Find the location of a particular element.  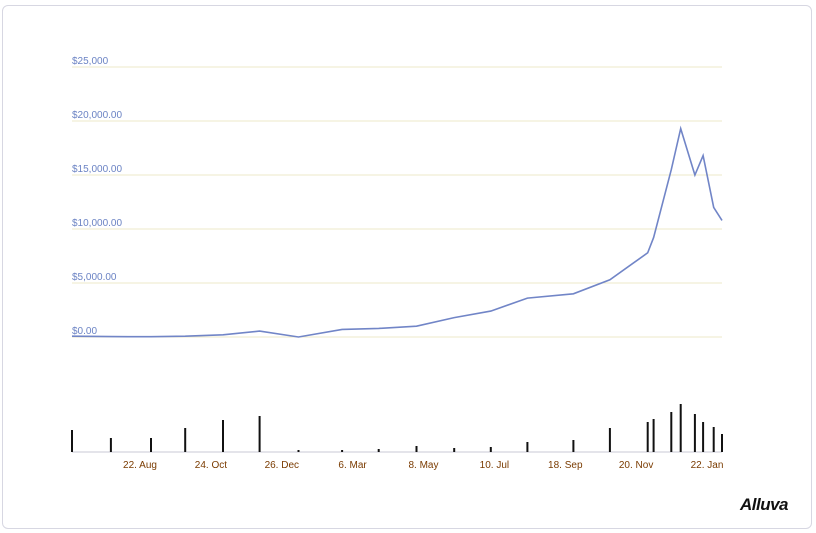

x-tick-label: 8. May is located at coordinates (423, 465).